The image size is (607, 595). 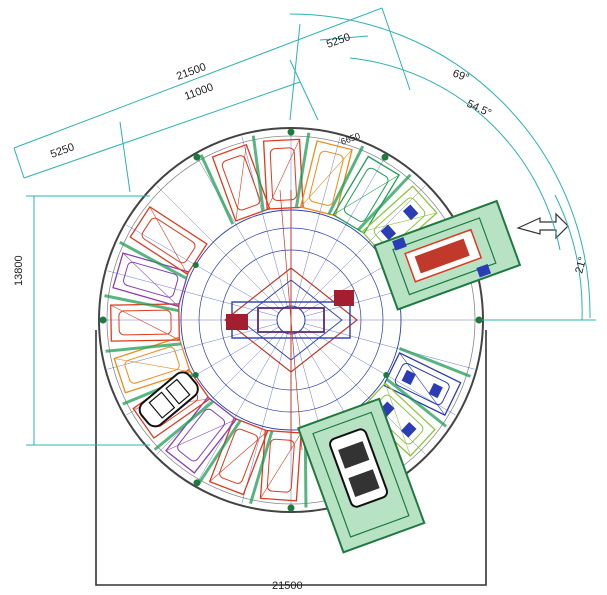 What do you see at coordinates (287, 585) in the screenshot?
I see `dim-overall-width-bottom: 21500` at bounding box center [287, 585].